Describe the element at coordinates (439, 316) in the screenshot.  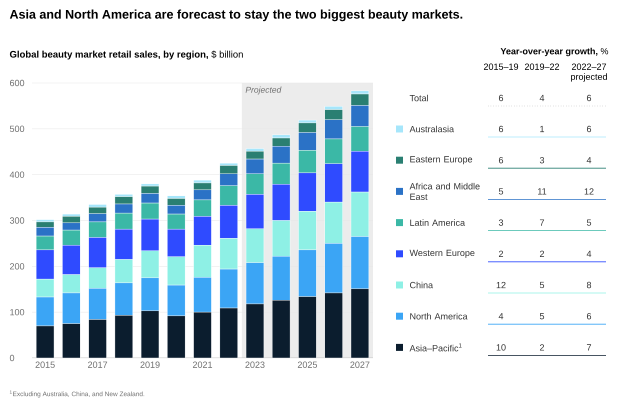
I see `category-label: North America` at that location.